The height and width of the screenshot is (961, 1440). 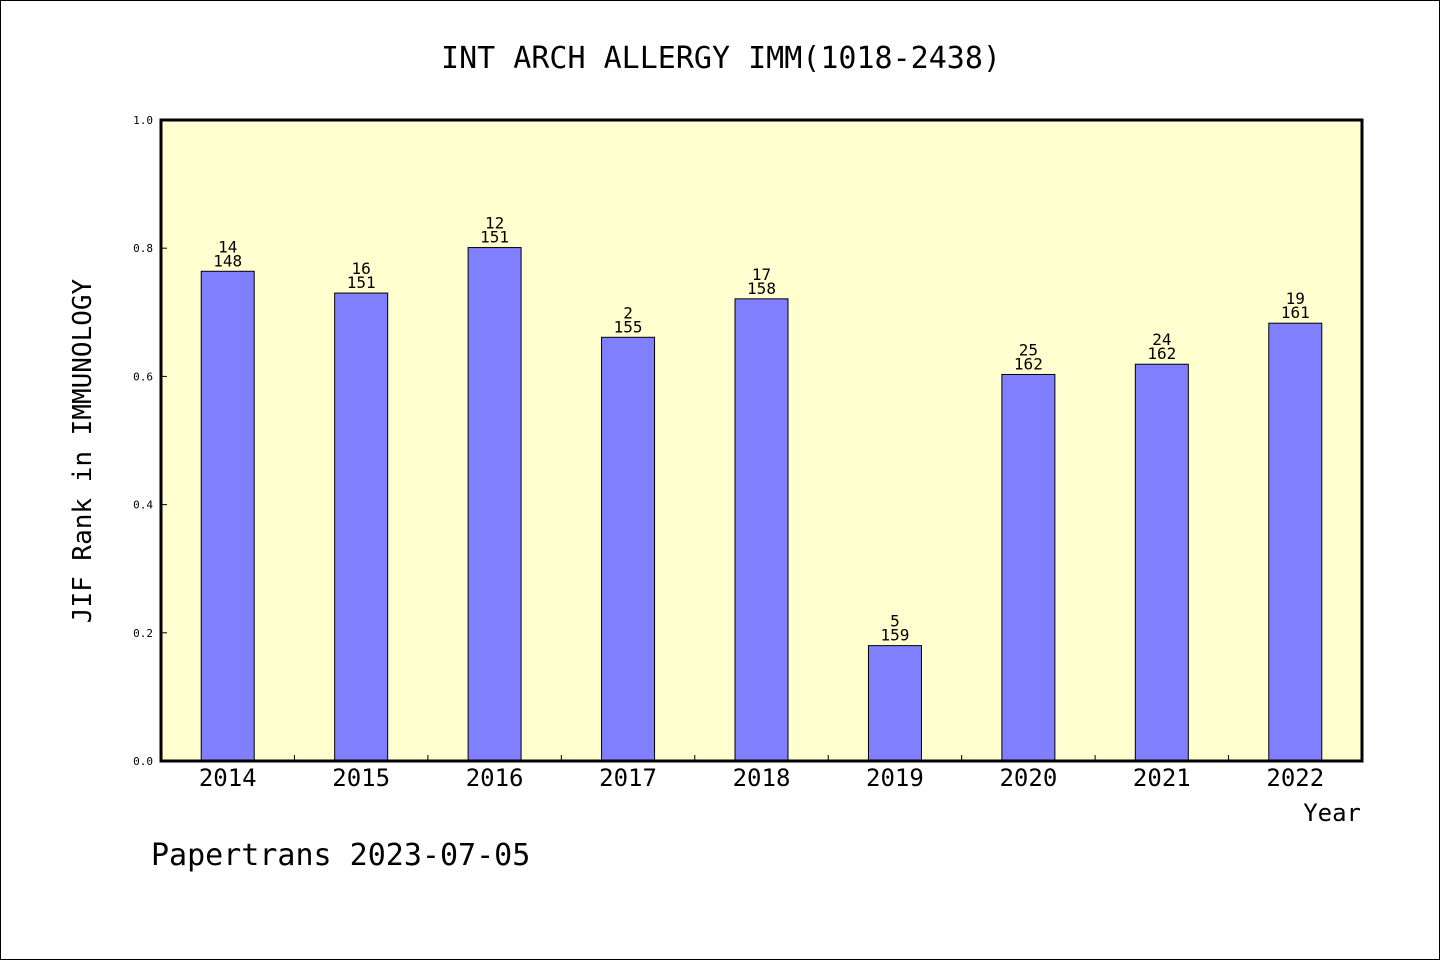 What do you see at coordinates (228, 778) in the screenshot?
I see `x-tick-label: 2014` at bounding box center [228, 778].